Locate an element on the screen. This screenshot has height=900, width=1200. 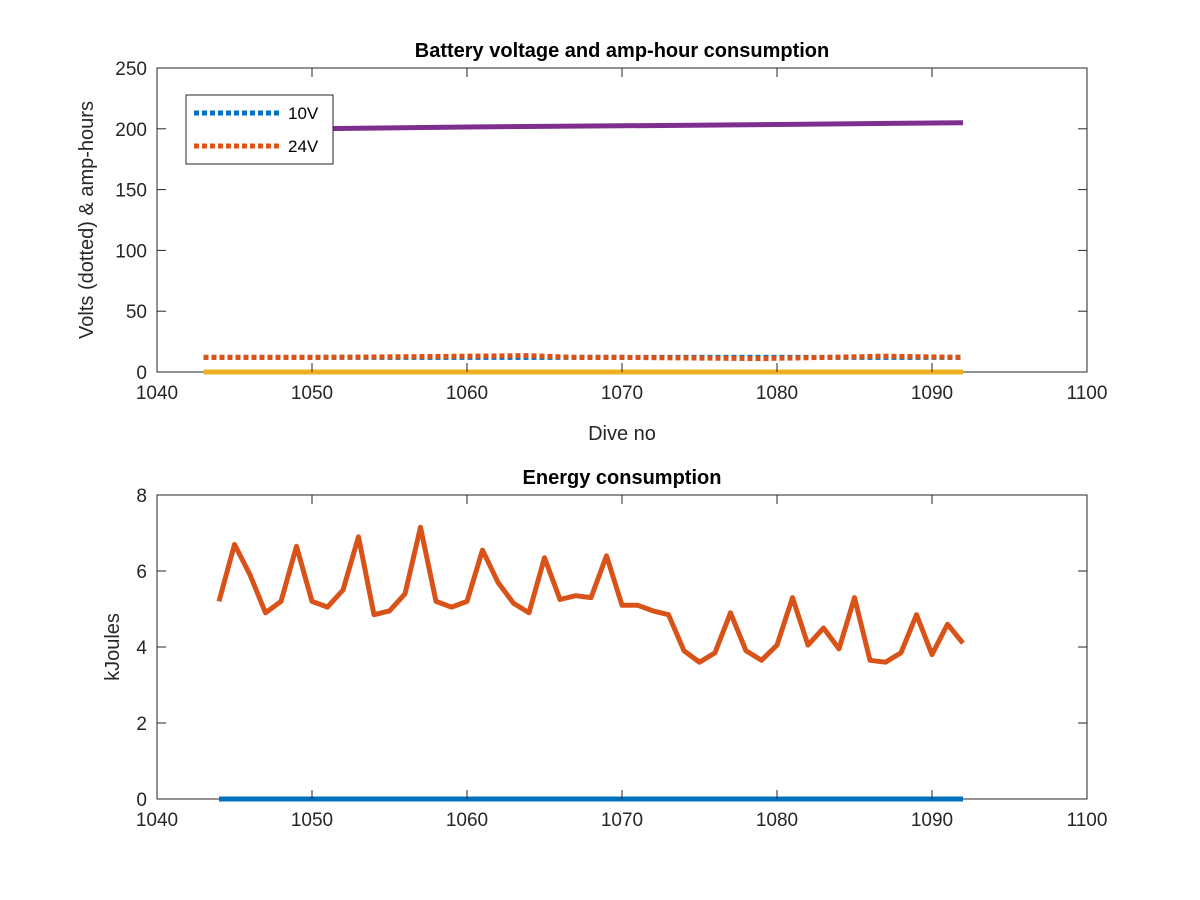
energy-y-tick-label: 2 is located at coordinates (141, 724).